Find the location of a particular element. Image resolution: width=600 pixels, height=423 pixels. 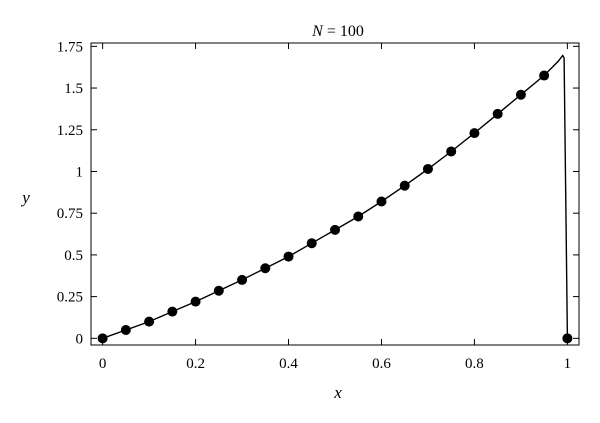

x-tick-label: 0.4 is located at coordinates (288, 364).